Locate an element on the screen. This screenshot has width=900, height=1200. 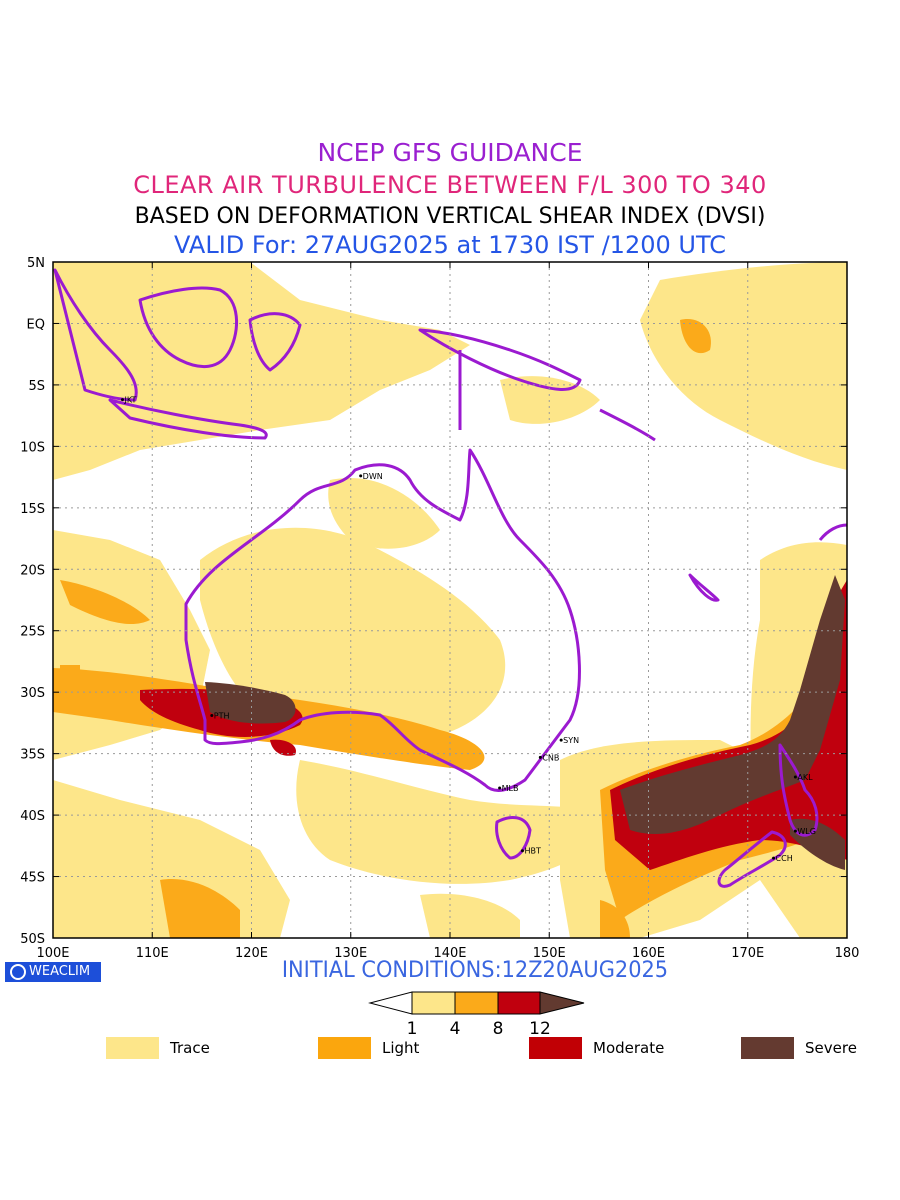
weaclim-logo: WEACLIM is located at coordinates (53, 972).